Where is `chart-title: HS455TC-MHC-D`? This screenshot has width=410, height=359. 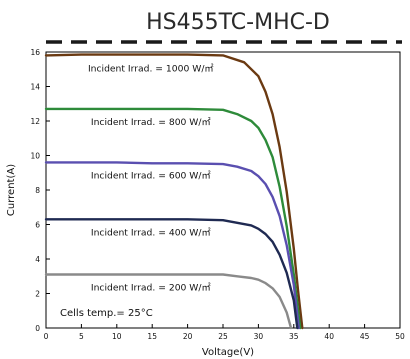
chart-title: HS455TC-MHC-D is located at coordinates (238, 22).